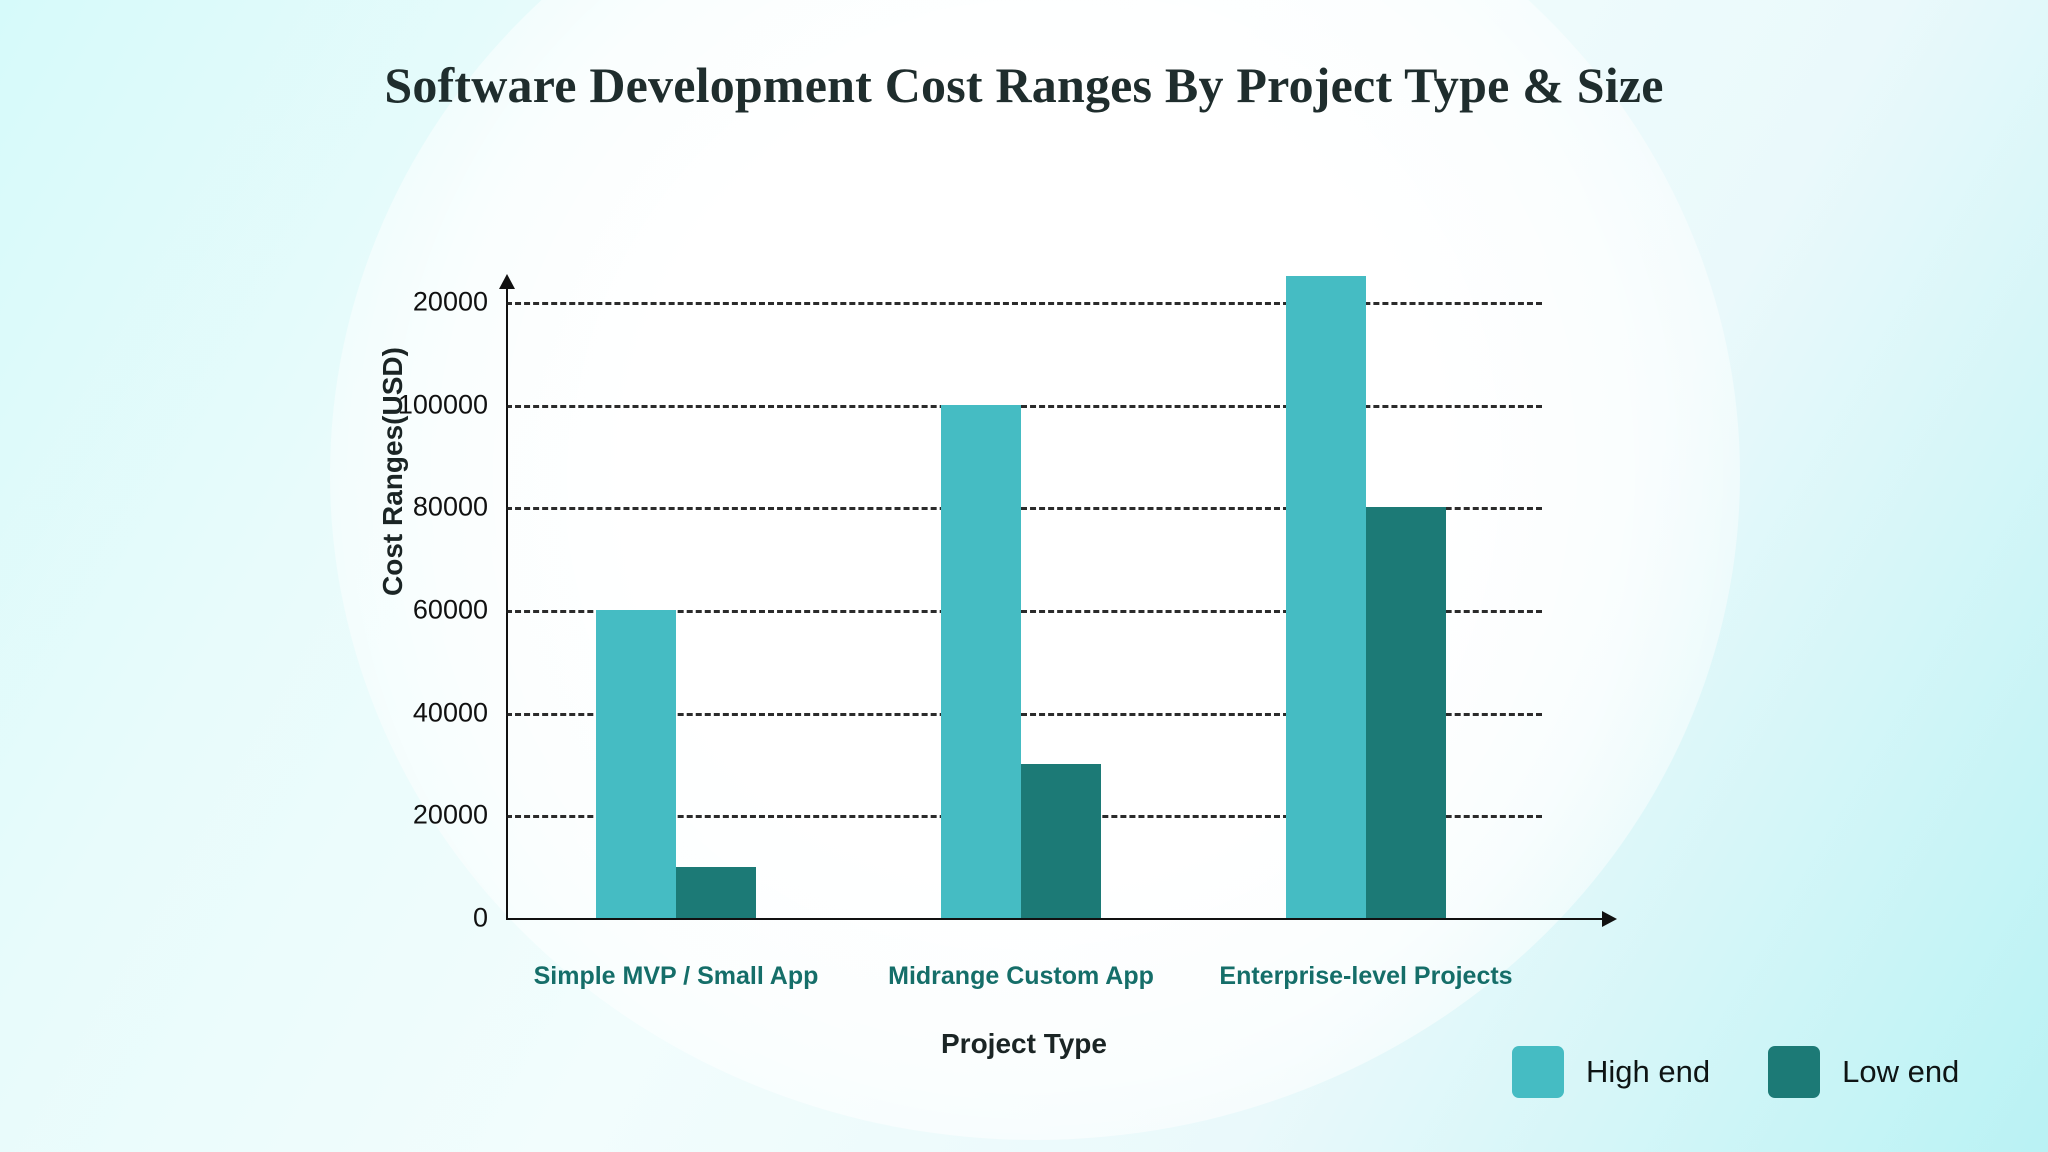 The width and height of the screenshot is (2048, 1152). Describe the element at coordinates (392, 471) in the screenshot. I see `y-axis-title: Cost Ranges(USD)` at that location.